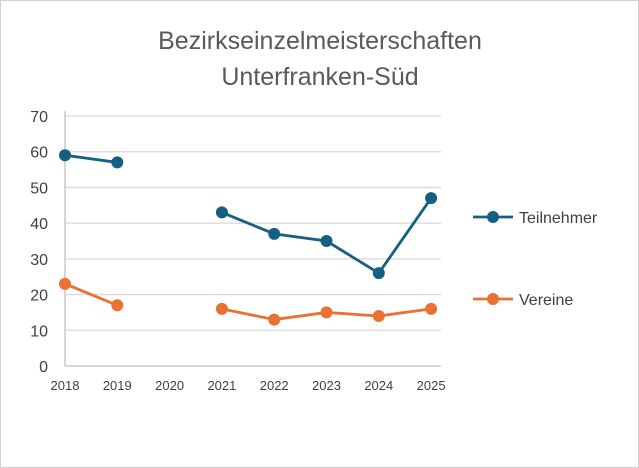 This screenshot has height=468, width=639. I want to click on x-tick-label: 2023, so click(326, 385).